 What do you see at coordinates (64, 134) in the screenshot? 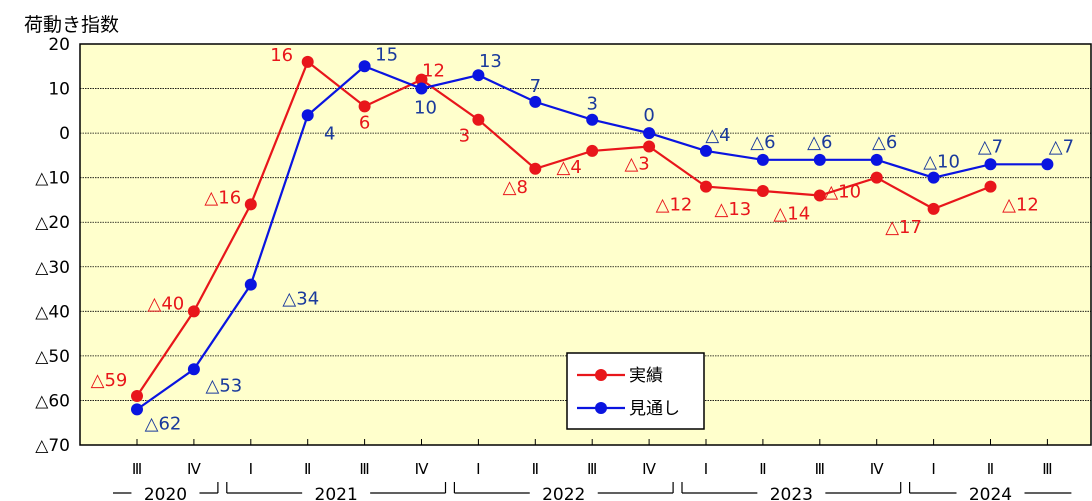
I see `y-tick-label: 0` at bounding box center [64, 134].